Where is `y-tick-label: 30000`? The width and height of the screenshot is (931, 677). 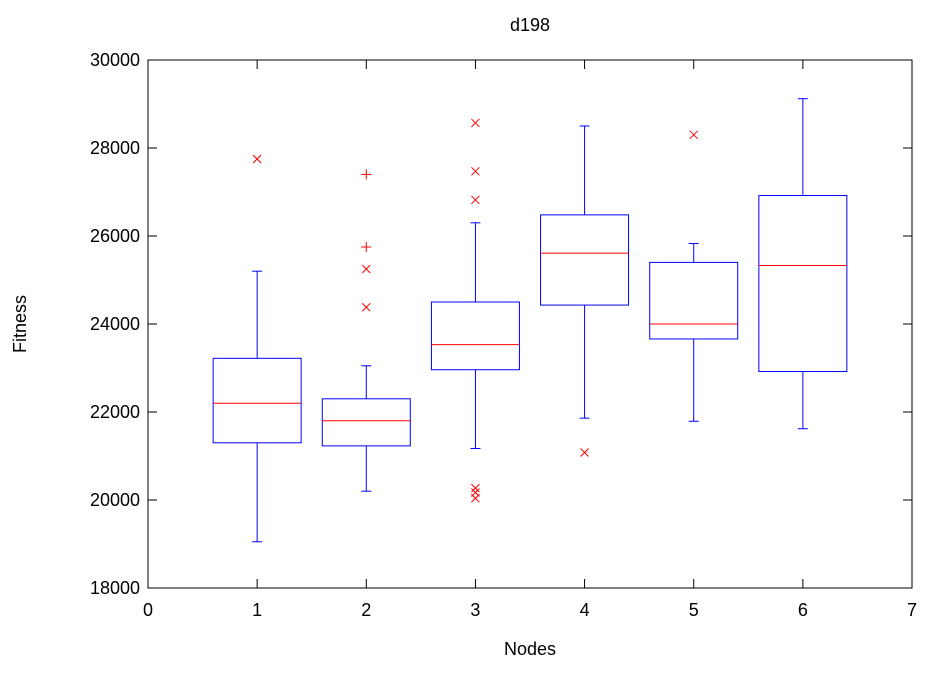 y-tick-label: 30000 is located at coordinates (115, 60).